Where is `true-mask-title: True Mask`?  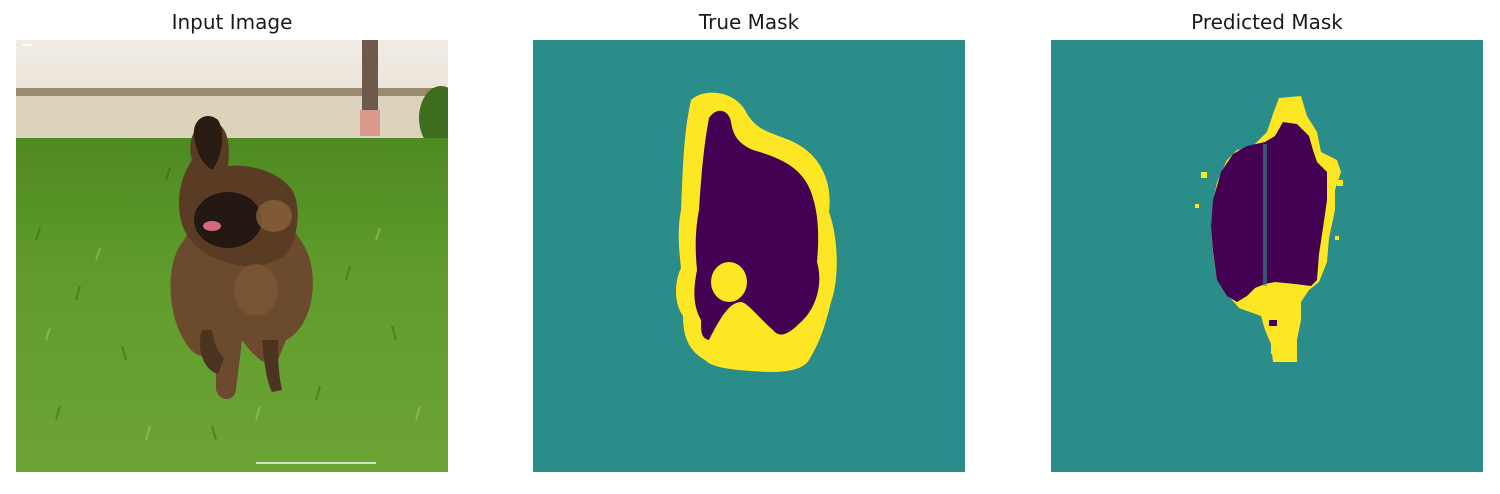
true-mask-title: True Mask is located at coordinates (749, 22).